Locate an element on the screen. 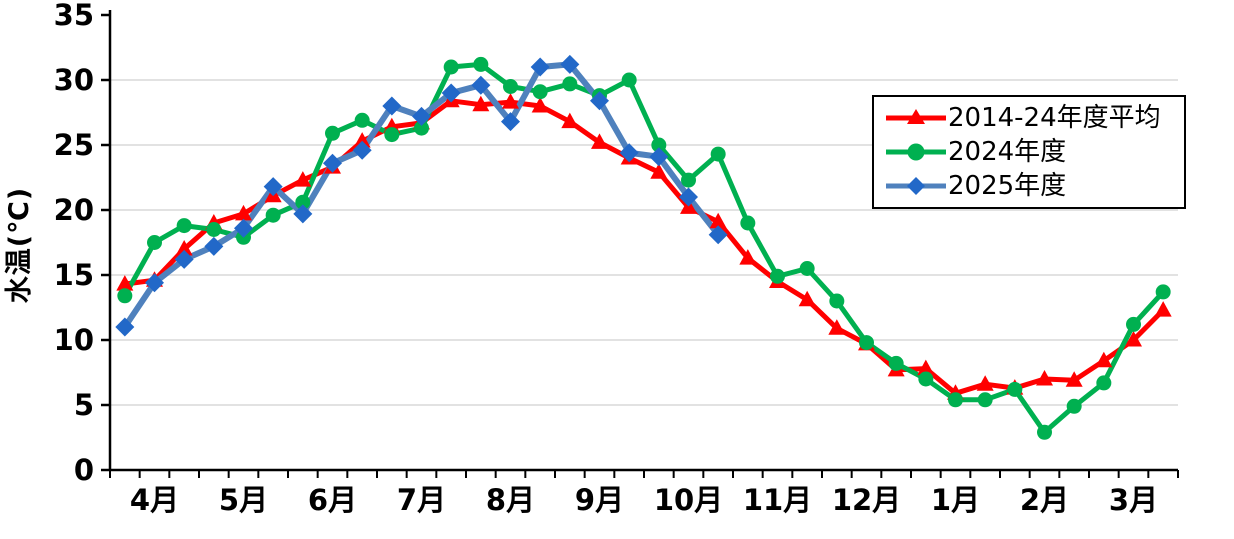  x-tick-label: 3月 is located at coordinates (1133, 500).